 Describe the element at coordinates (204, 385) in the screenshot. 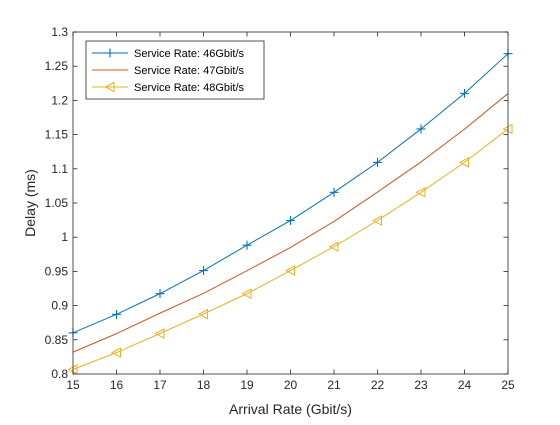

I see `x-tick-label: 18` at that location.